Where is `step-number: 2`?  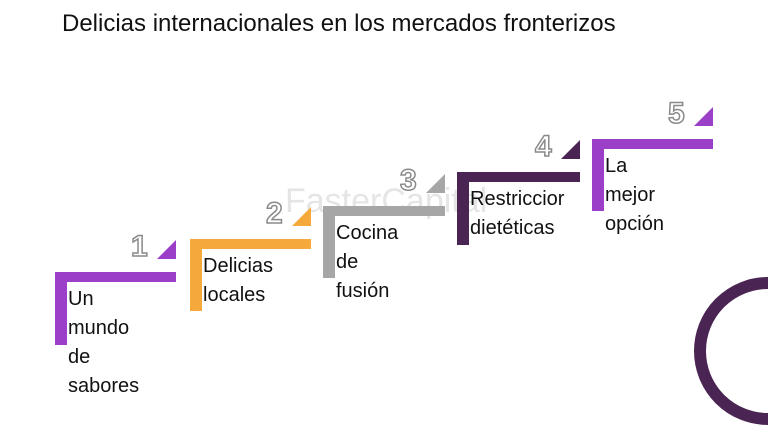 step-number: 2 is located at coordinates (274, 213).